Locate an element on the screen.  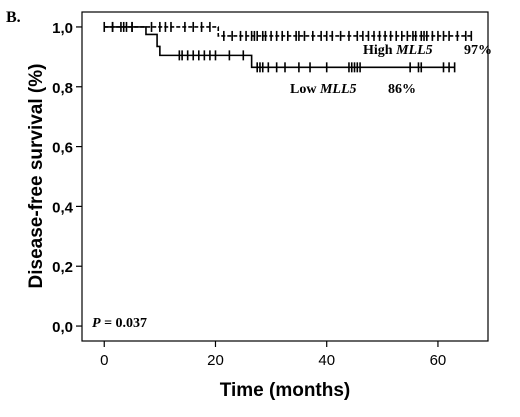
series-high is located at coordinates (288, 31).